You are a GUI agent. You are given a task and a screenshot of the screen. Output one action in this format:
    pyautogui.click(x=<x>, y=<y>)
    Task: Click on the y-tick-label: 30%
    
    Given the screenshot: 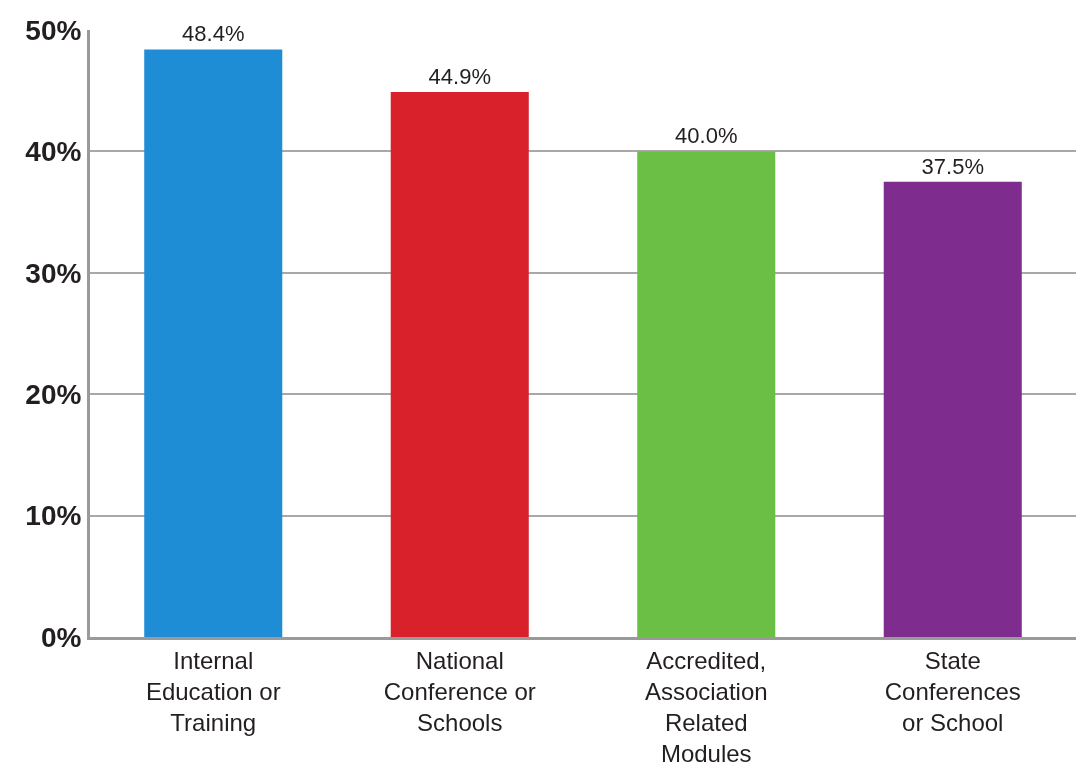 What is the action you would take?
    pyautogui.click(x=53, y=273)
    